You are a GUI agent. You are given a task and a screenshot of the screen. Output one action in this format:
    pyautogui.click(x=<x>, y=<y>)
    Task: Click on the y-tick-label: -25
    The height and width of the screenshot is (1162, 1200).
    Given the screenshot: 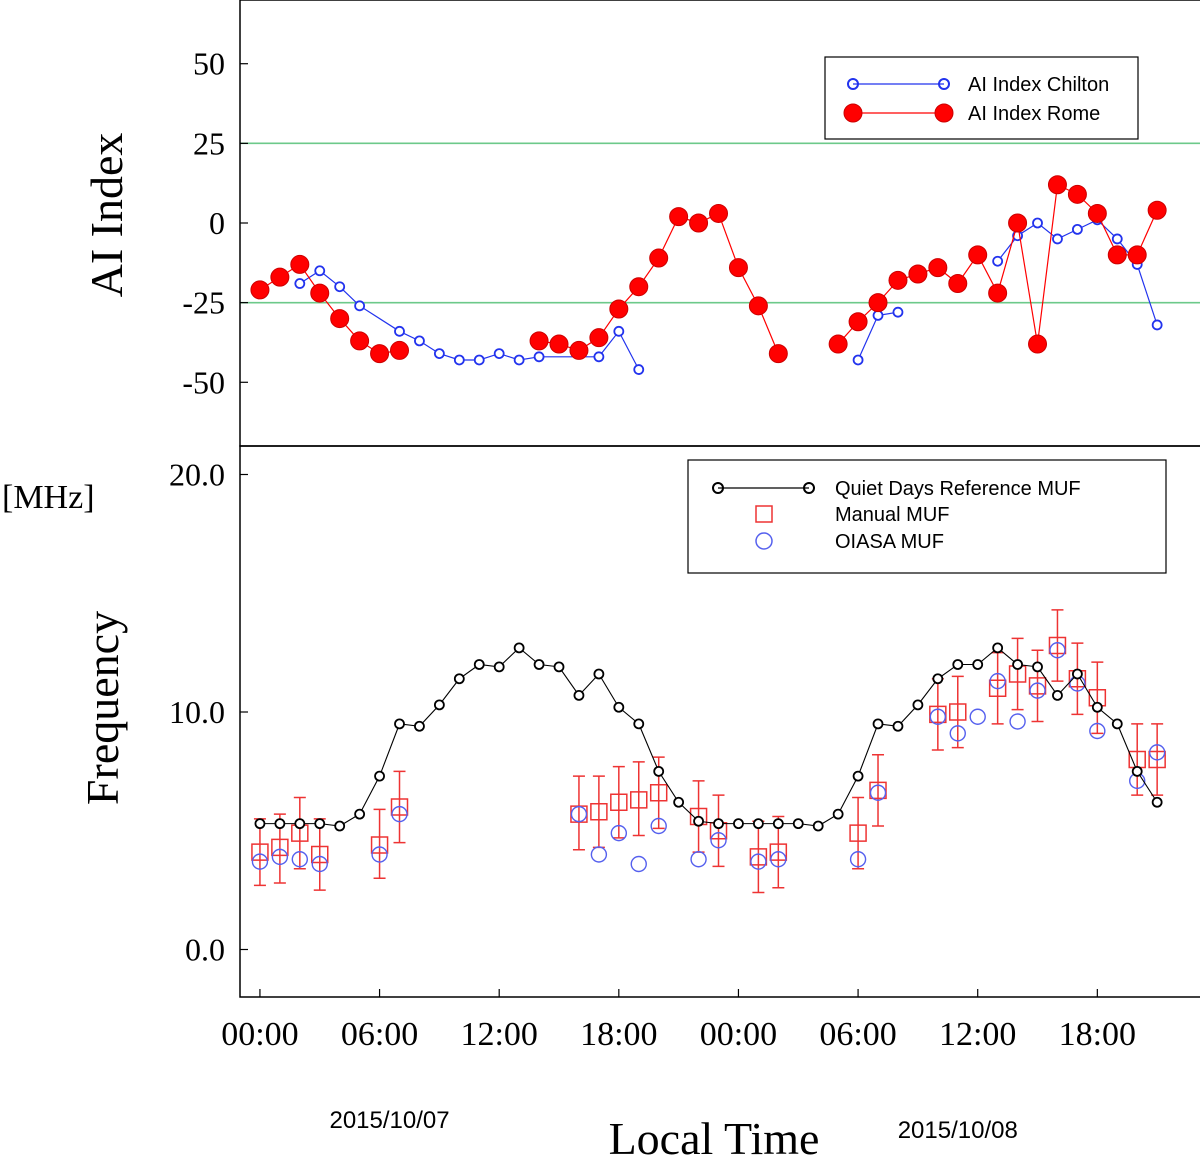 What is the action you would take?
    pyautogui.click(x=203, y=303)
    